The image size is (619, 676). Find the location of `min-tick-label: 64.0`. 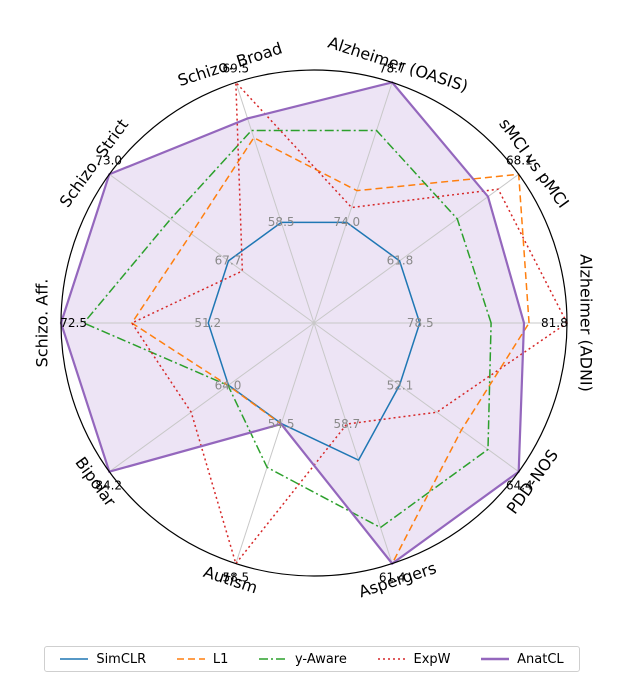

min-tick-label: 64.0 is located at coordinates (228, 385).